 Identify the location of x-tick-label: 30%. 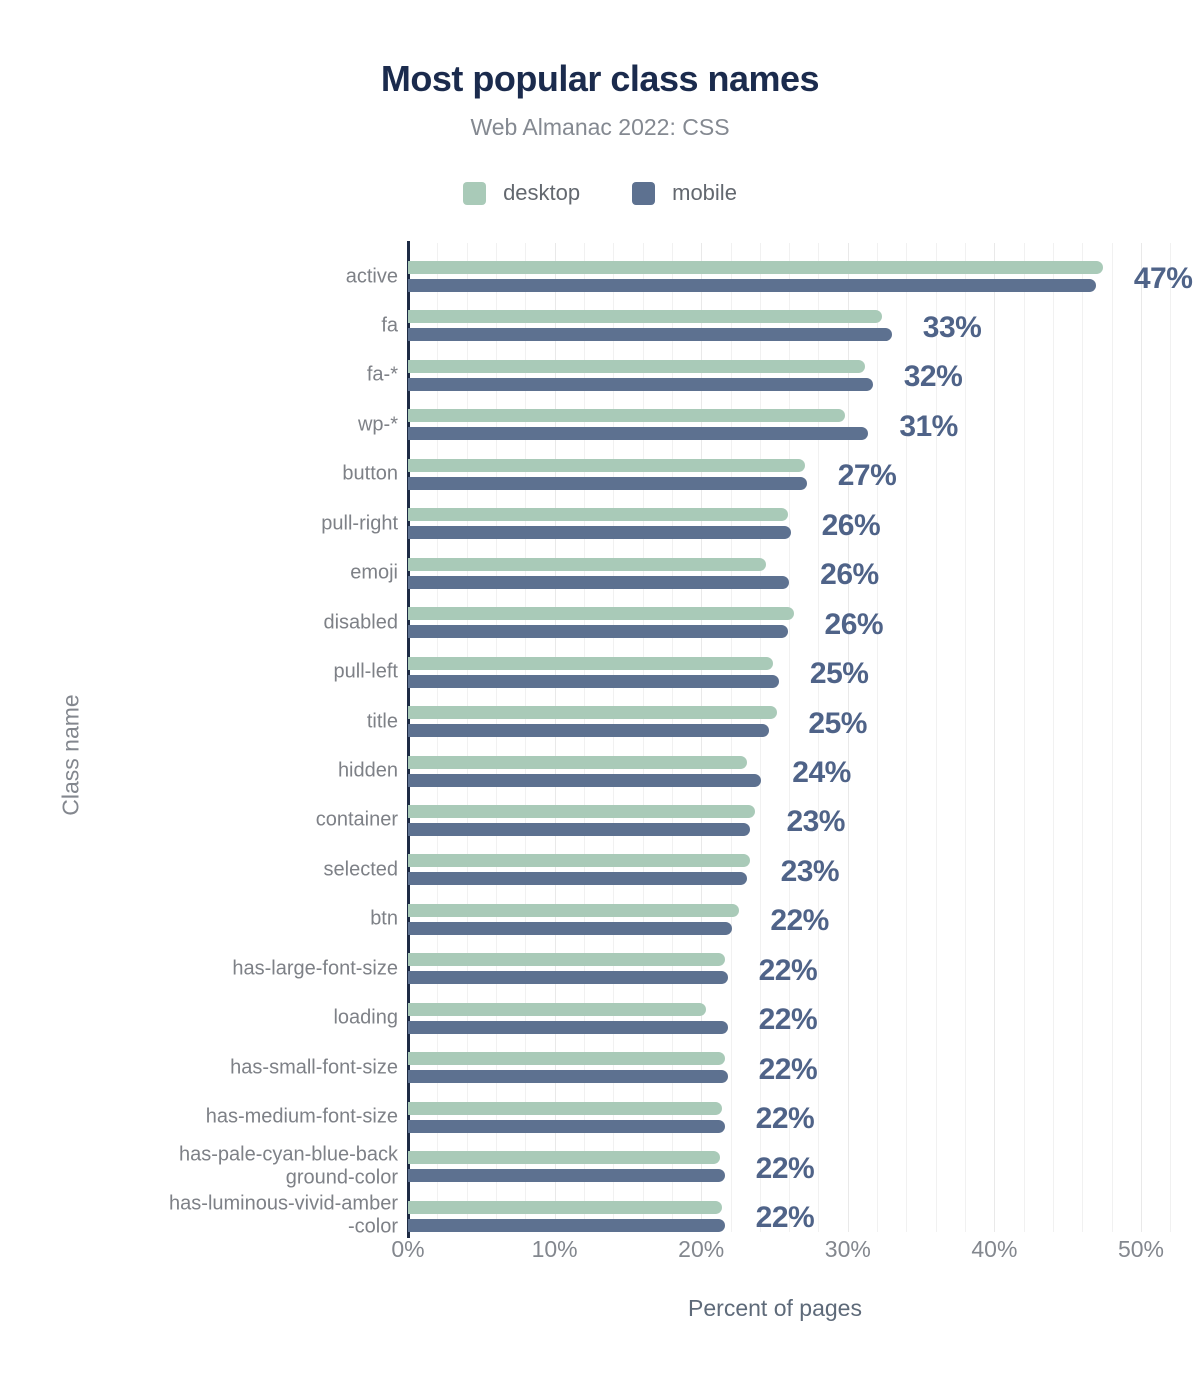
(847, 1249).